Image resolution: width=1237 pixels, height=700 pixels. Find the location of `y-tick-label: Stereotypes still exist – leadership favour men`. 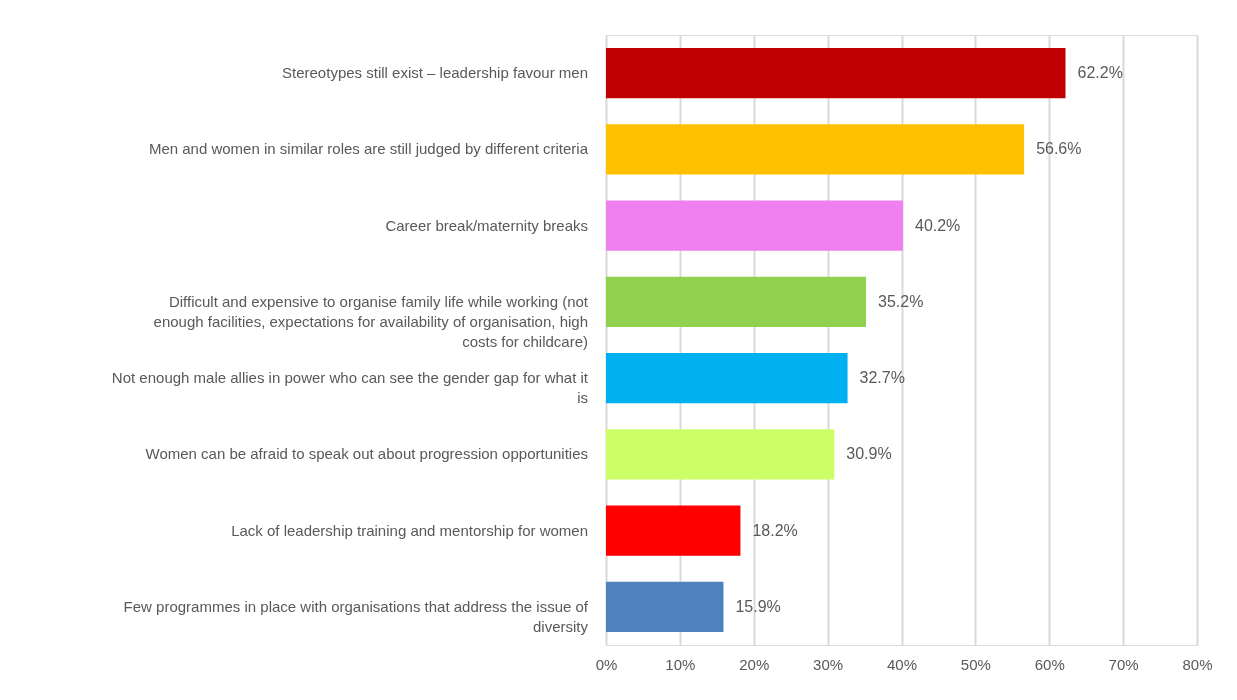

y-tick-label: Stereotypes still exist – leadership favour men is located at coordinates (435, 73).